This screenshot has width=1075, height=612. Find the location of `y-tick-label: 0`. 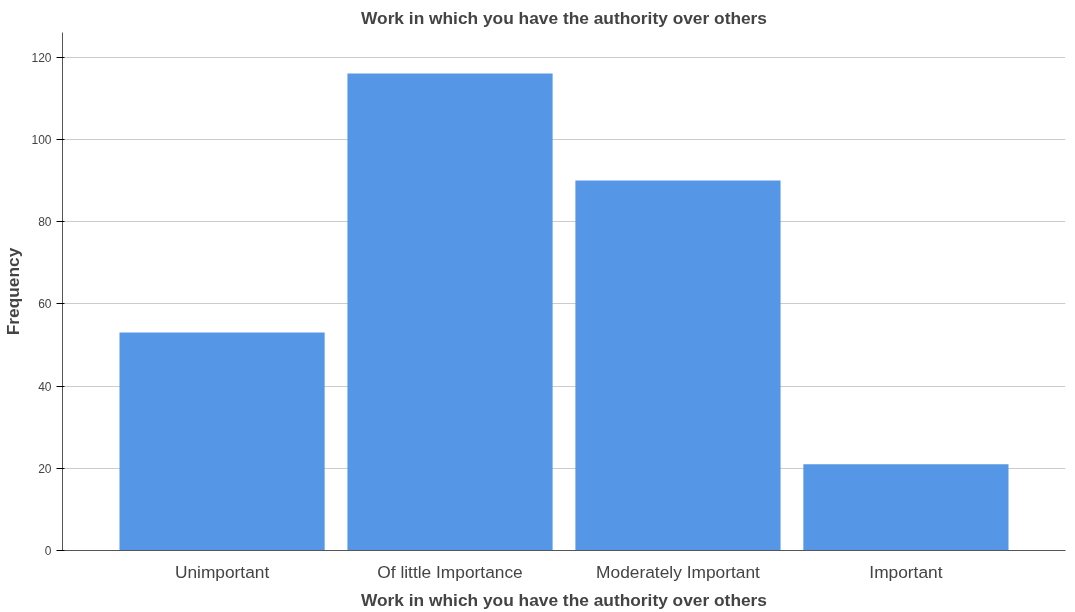

y-tick-label: 0 is located at coordinates (48, 551).